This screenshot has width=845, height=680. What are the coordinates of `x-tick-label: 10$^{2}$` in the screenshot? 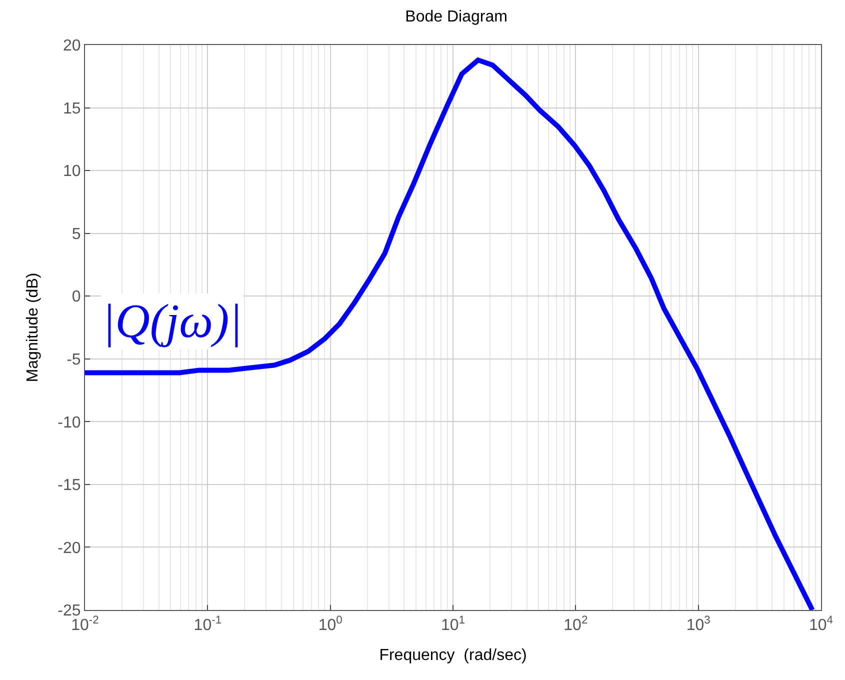 It's located at (576, 624).